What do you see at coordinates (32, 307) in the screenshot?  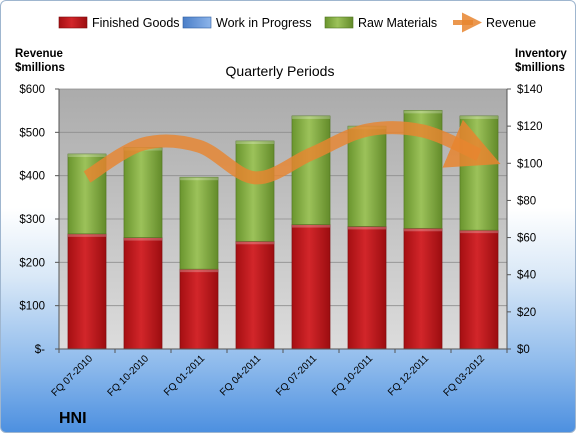 I see `left-tick-label: $100` at bounding box center [32, 307].